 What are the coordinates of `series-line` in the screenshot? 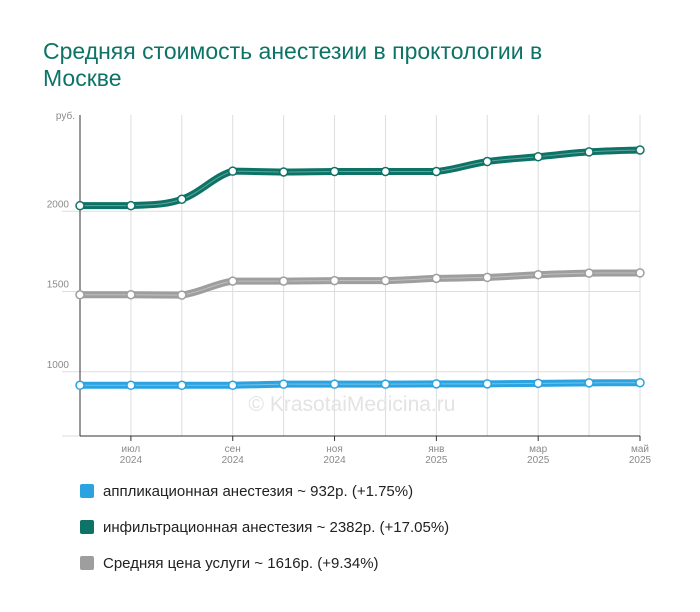 It's located at (360, 178).